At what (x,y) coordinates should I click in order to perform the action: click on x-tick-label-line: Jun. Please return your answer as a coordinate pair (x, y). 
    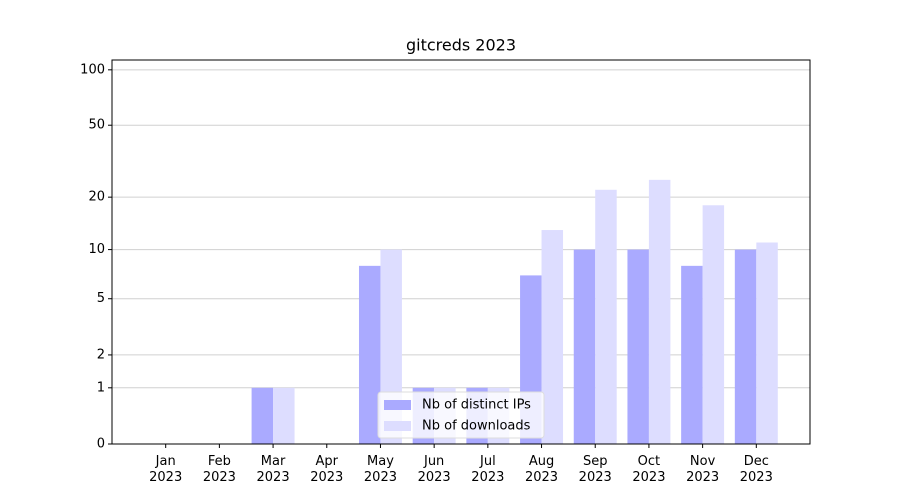
    Looking at the image, I should click on (433, 461).